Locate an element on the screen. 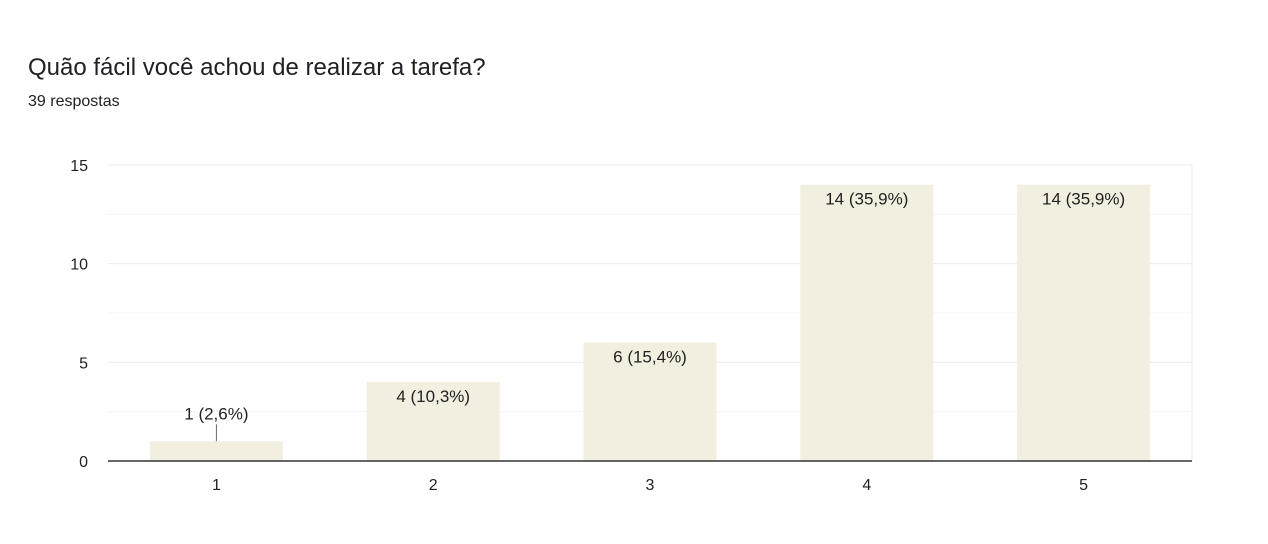 Image resolution: width=1268 pixels, height=544 pixels. x-tick-label: 2 is located at coordinates (433, 485).